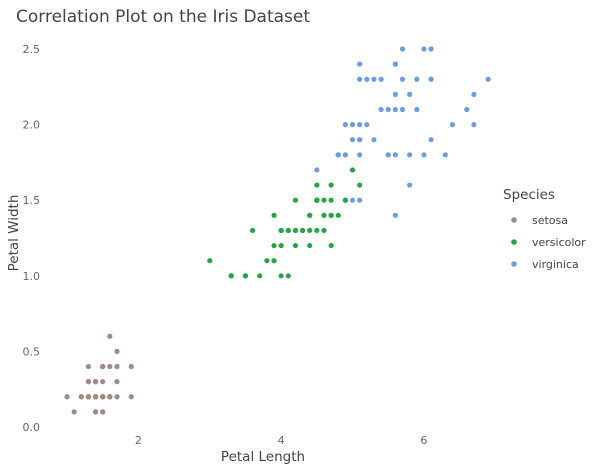 Image resolution: width=602 pixels, height=471 pixels. I want to click on legend-title: Species, so click(529, 195).